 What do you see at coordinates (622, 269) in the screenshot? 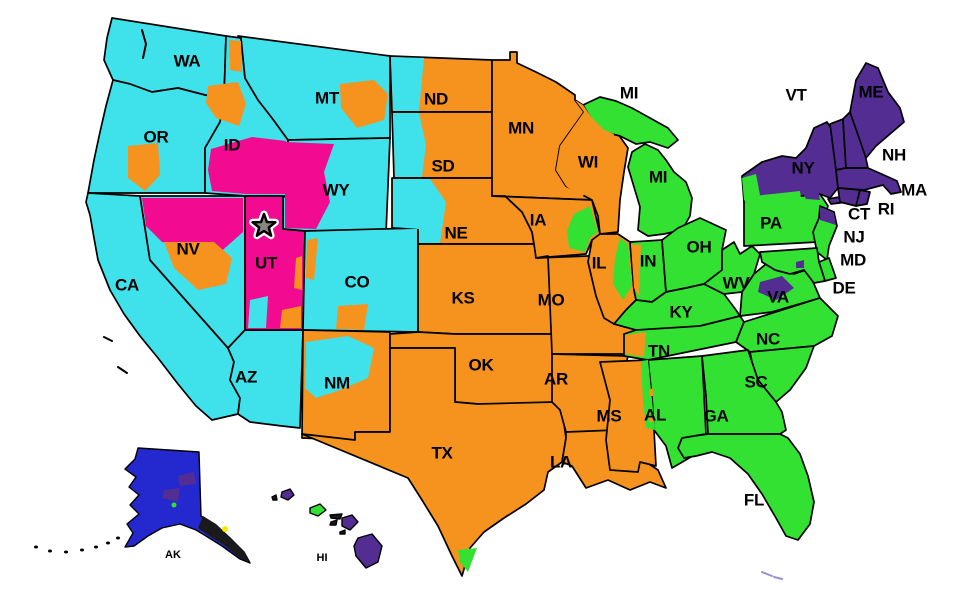
I see `state-il-patch-green` at bounding box center [622, 269].